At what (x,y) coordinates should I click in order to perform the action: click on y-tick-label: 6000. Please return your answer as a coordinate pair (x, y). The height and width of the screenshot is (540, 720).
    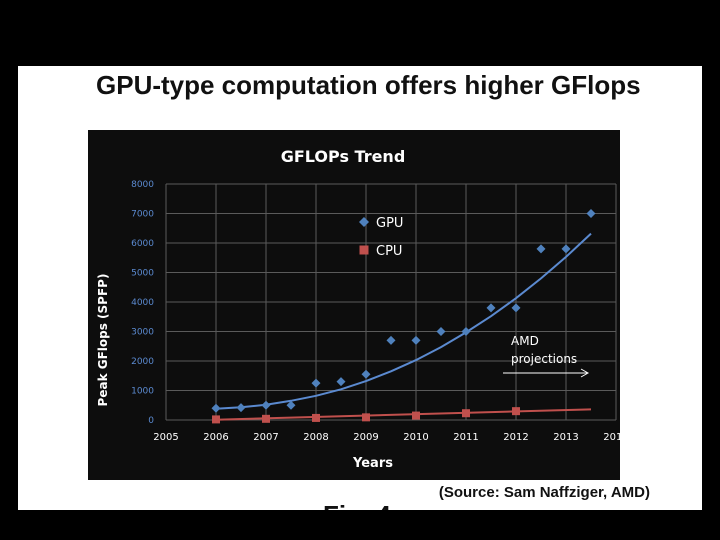
    Looking at the image, I should click on (142, 244).